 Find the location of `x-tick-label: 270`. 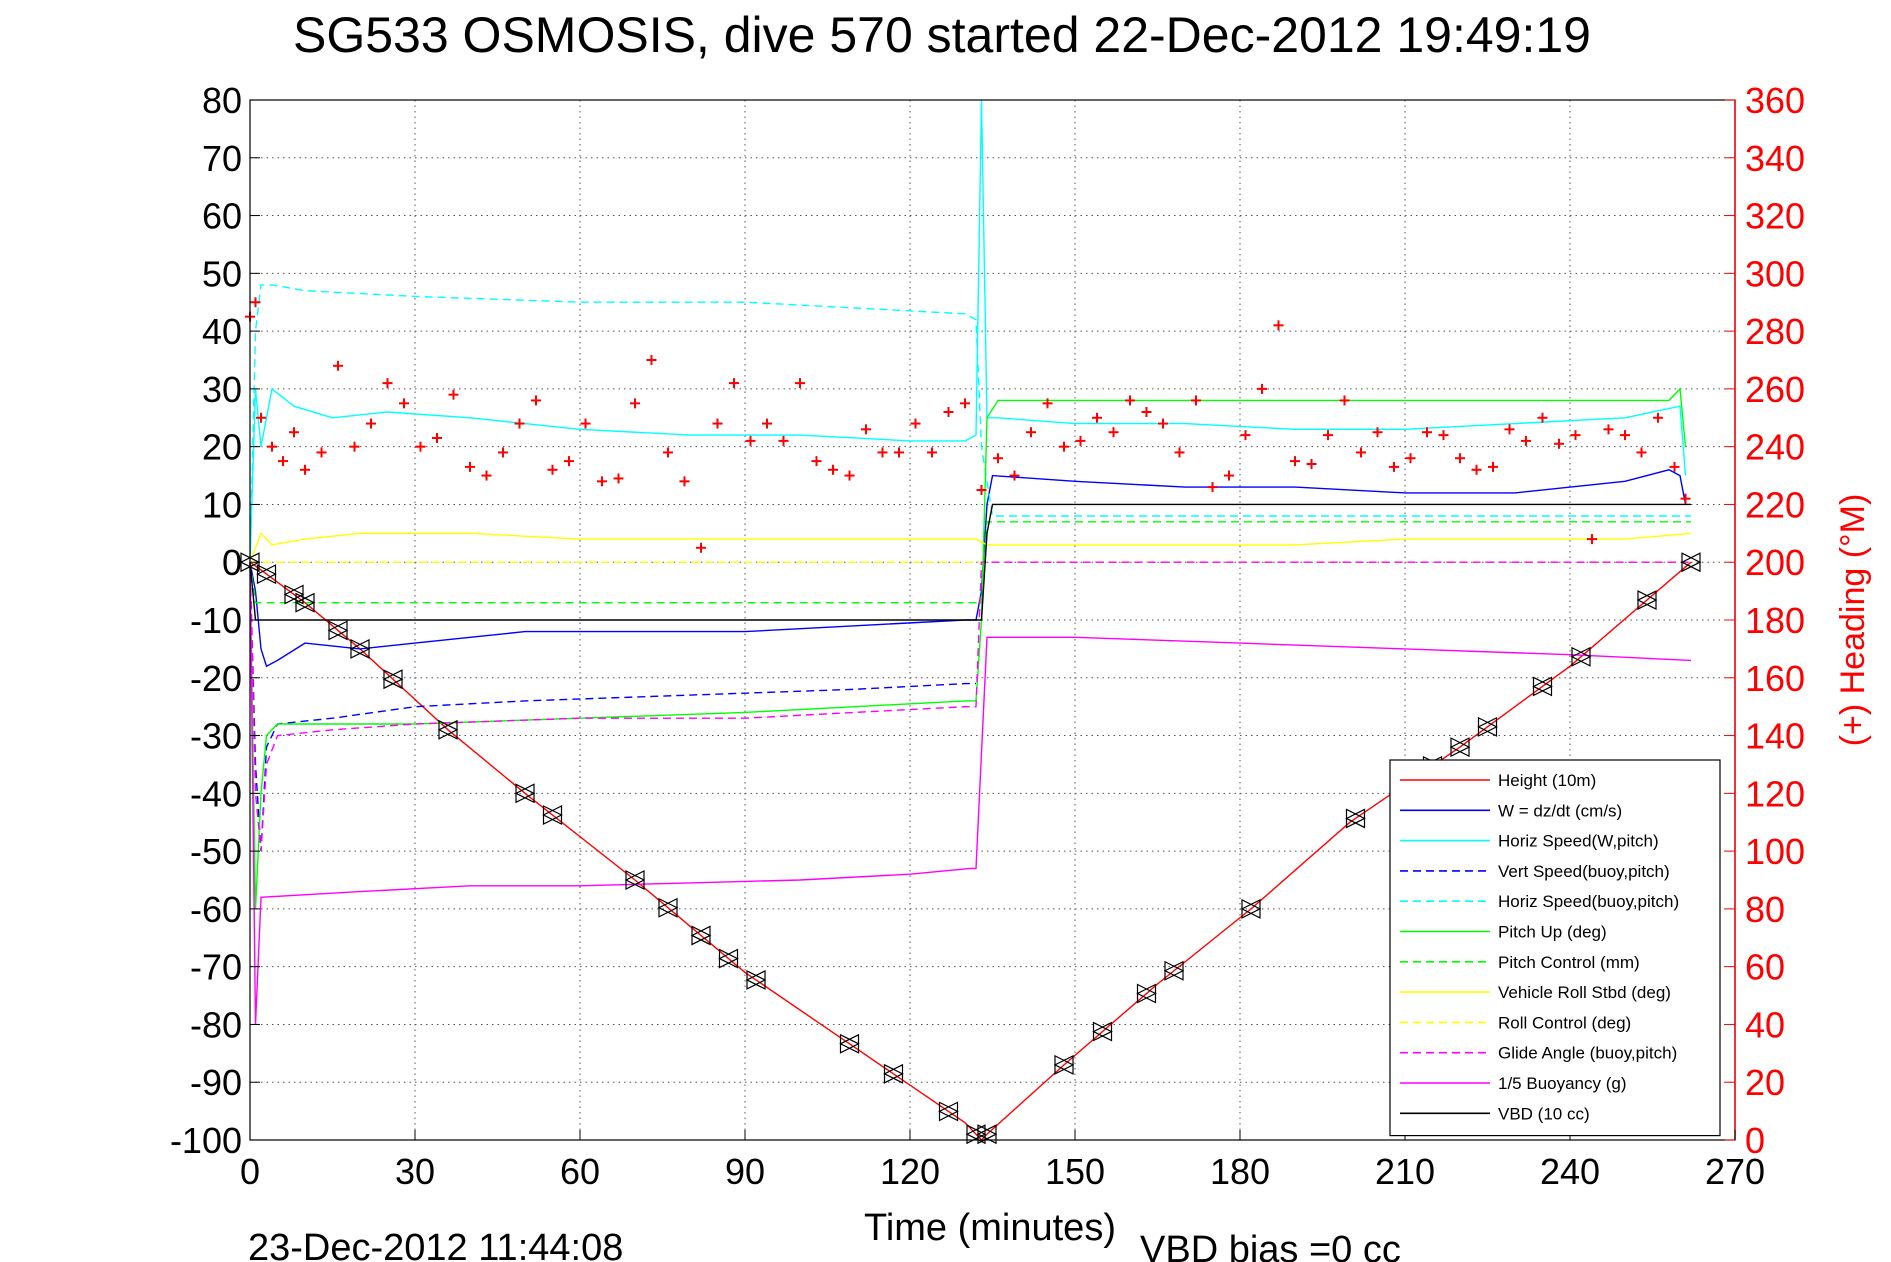

x-tick-label: 270 is located at coordinates (1735, 1171).